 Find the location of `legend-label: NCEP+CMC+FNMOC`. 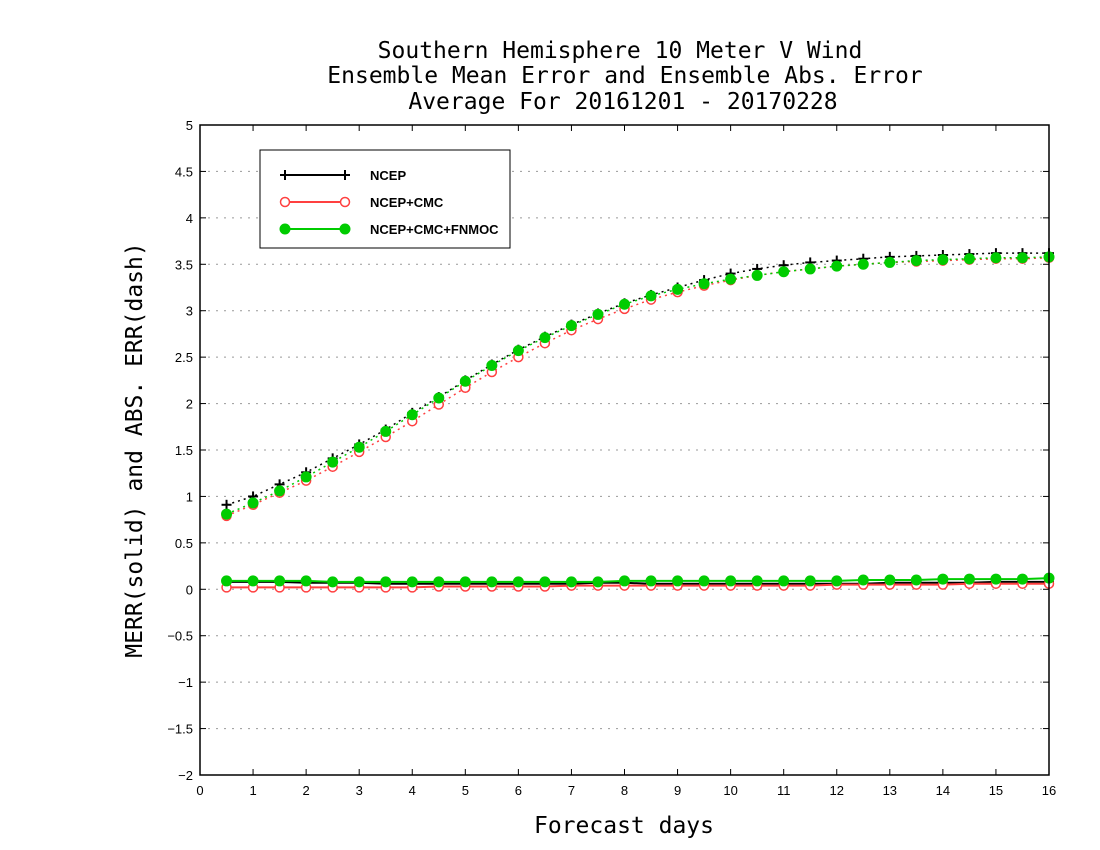

legend-label: NCEP+CMC+FNMOC is located at coordinates (434, 229).